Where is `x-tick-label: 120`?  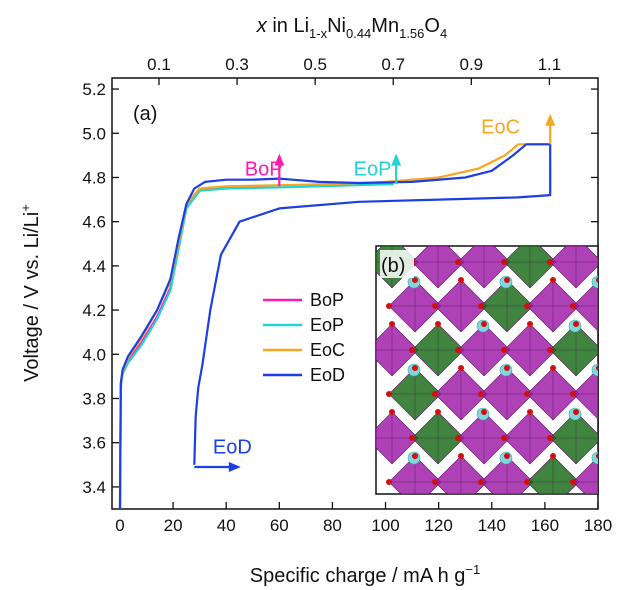 x-tick-label: 120 is located at coordinates (438, 525).